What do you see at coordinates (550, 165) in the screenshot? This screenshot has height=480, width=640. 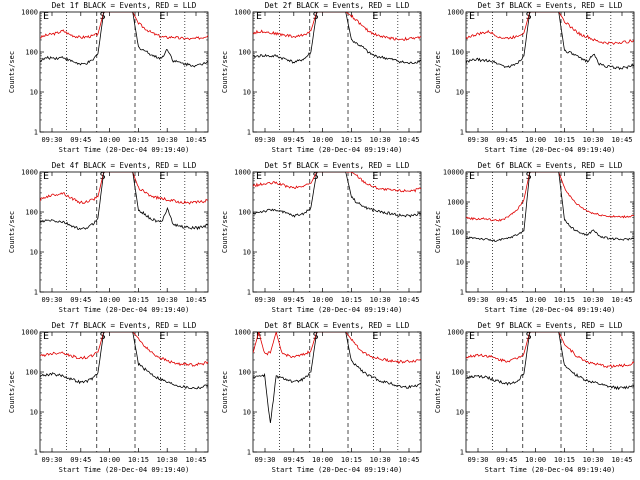 I see `chart-title: Det 6f BLACK = Events, RED = LLD` at bounding box center [550, 165].